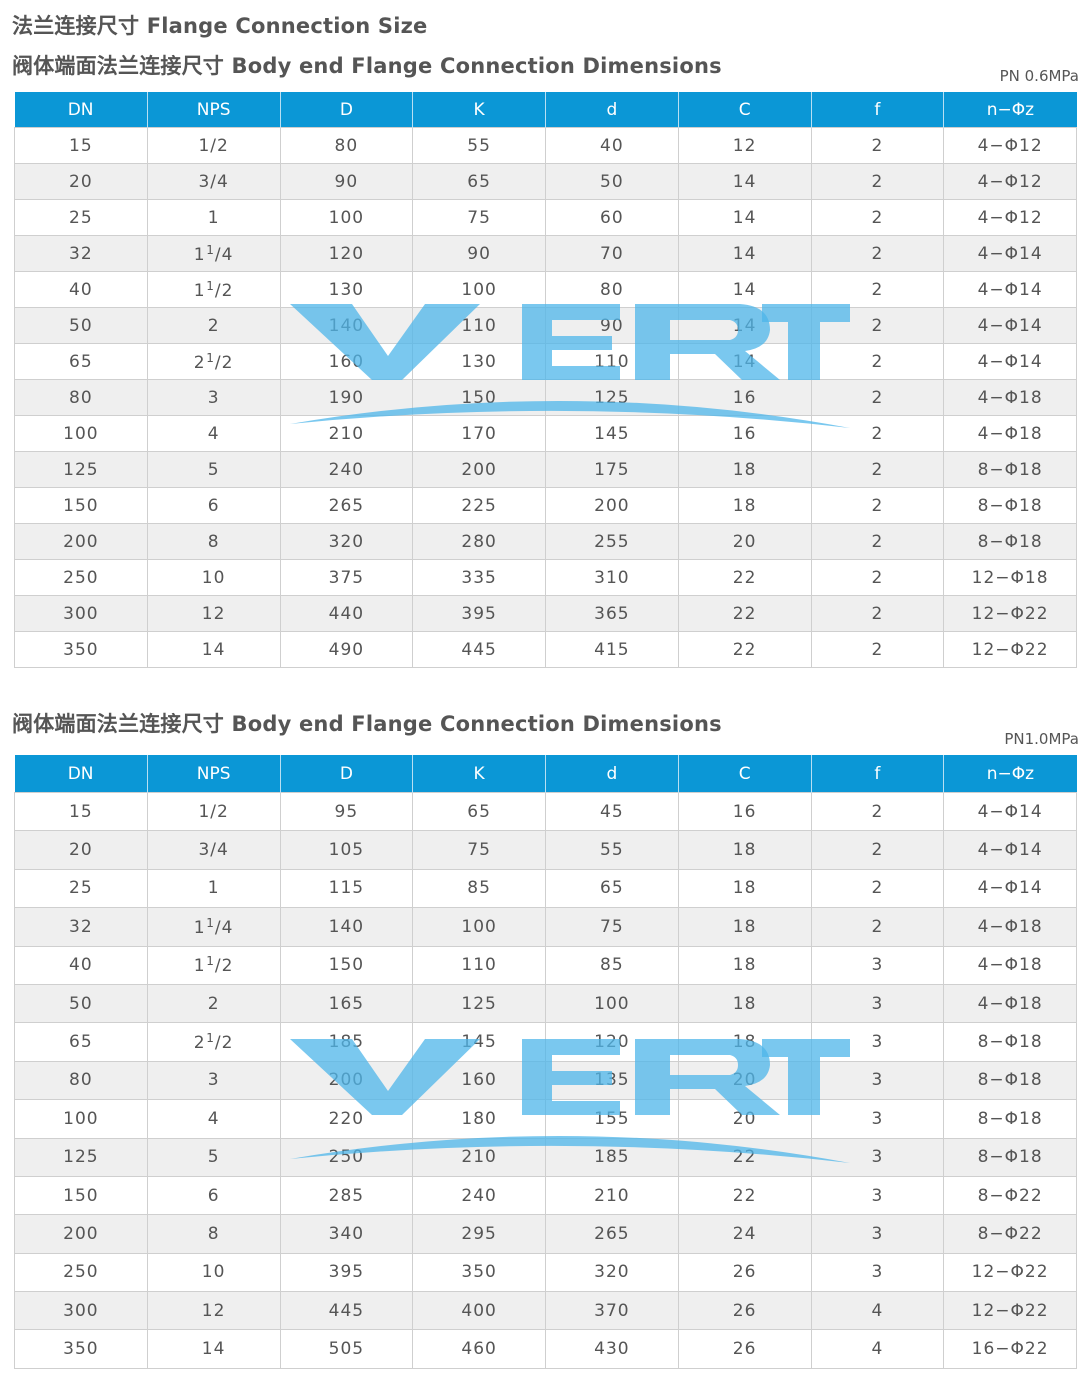 This screenshot has height=1391, width=1092. What do you see at coordinates (612, 145) in the screenshot?
I see `table-cell-d: 40` at bounding box center [612, 145].